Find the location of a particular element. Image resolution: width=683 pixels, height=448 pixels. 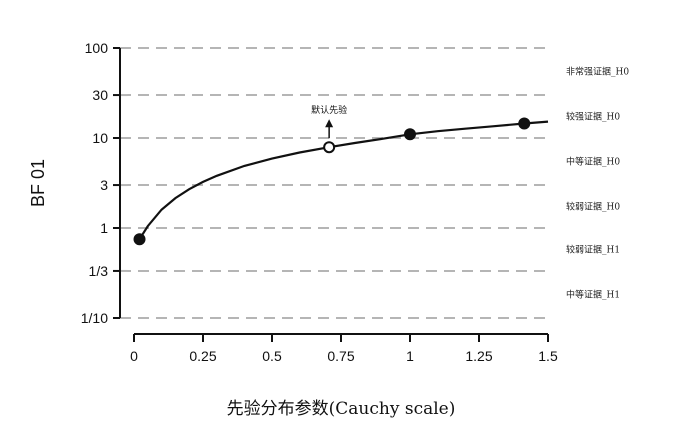

evidence-label: 中等证据_H1 is located at coordinates (593, 294).